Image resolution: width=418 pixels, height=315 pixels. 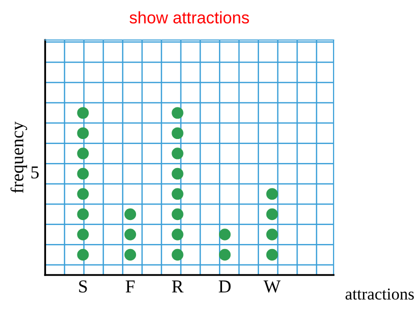 I want to click on x-axis-title: attractions, so click(x=380, y=294).